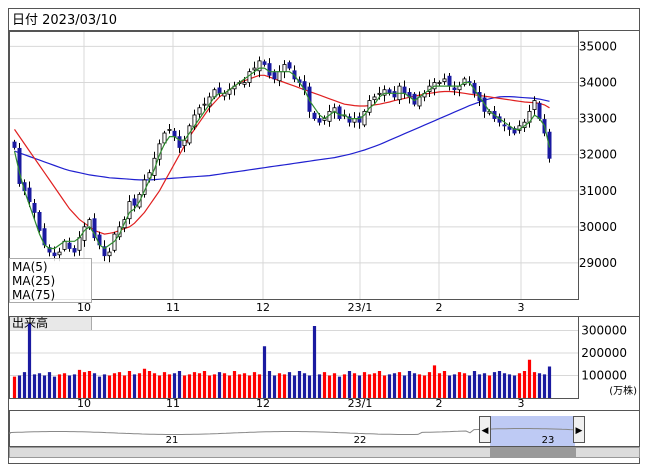 This screenshot has width=653, height=474. Describe the element at coordinates (172, 440) in the screenshot. I see `navigator-year-21: 21` at that location.